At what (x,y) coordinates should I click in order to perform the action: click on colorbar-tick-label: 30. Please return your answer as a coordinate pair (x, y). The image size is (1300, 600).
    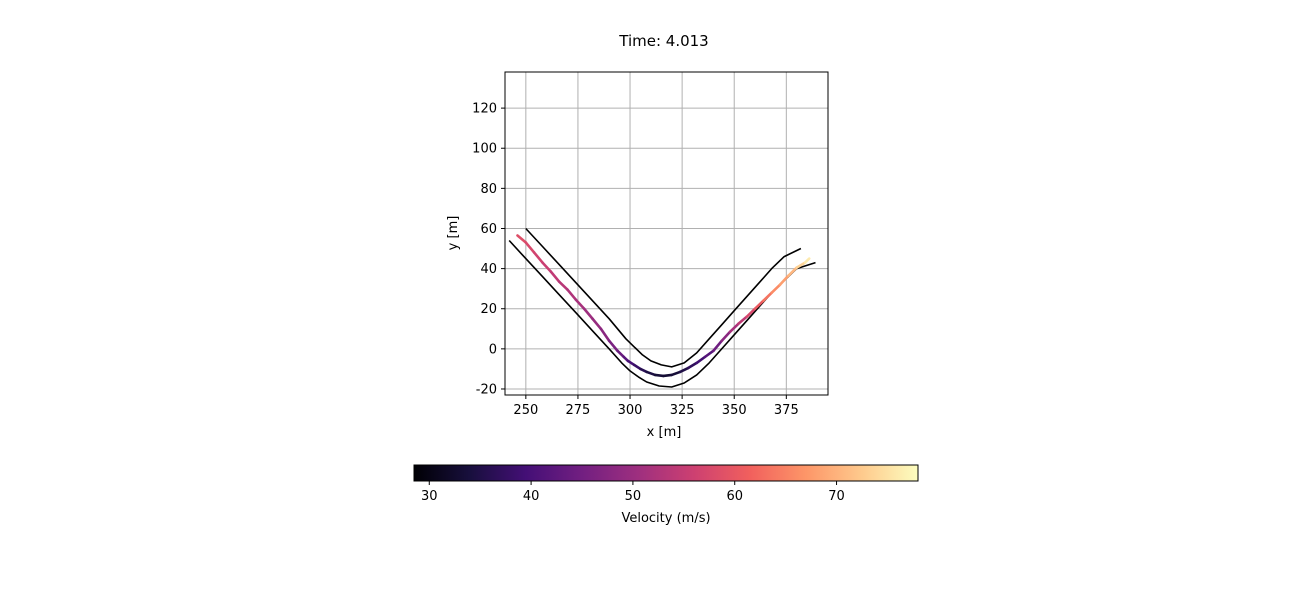
    Looking at the image, I should click on (429, 496).